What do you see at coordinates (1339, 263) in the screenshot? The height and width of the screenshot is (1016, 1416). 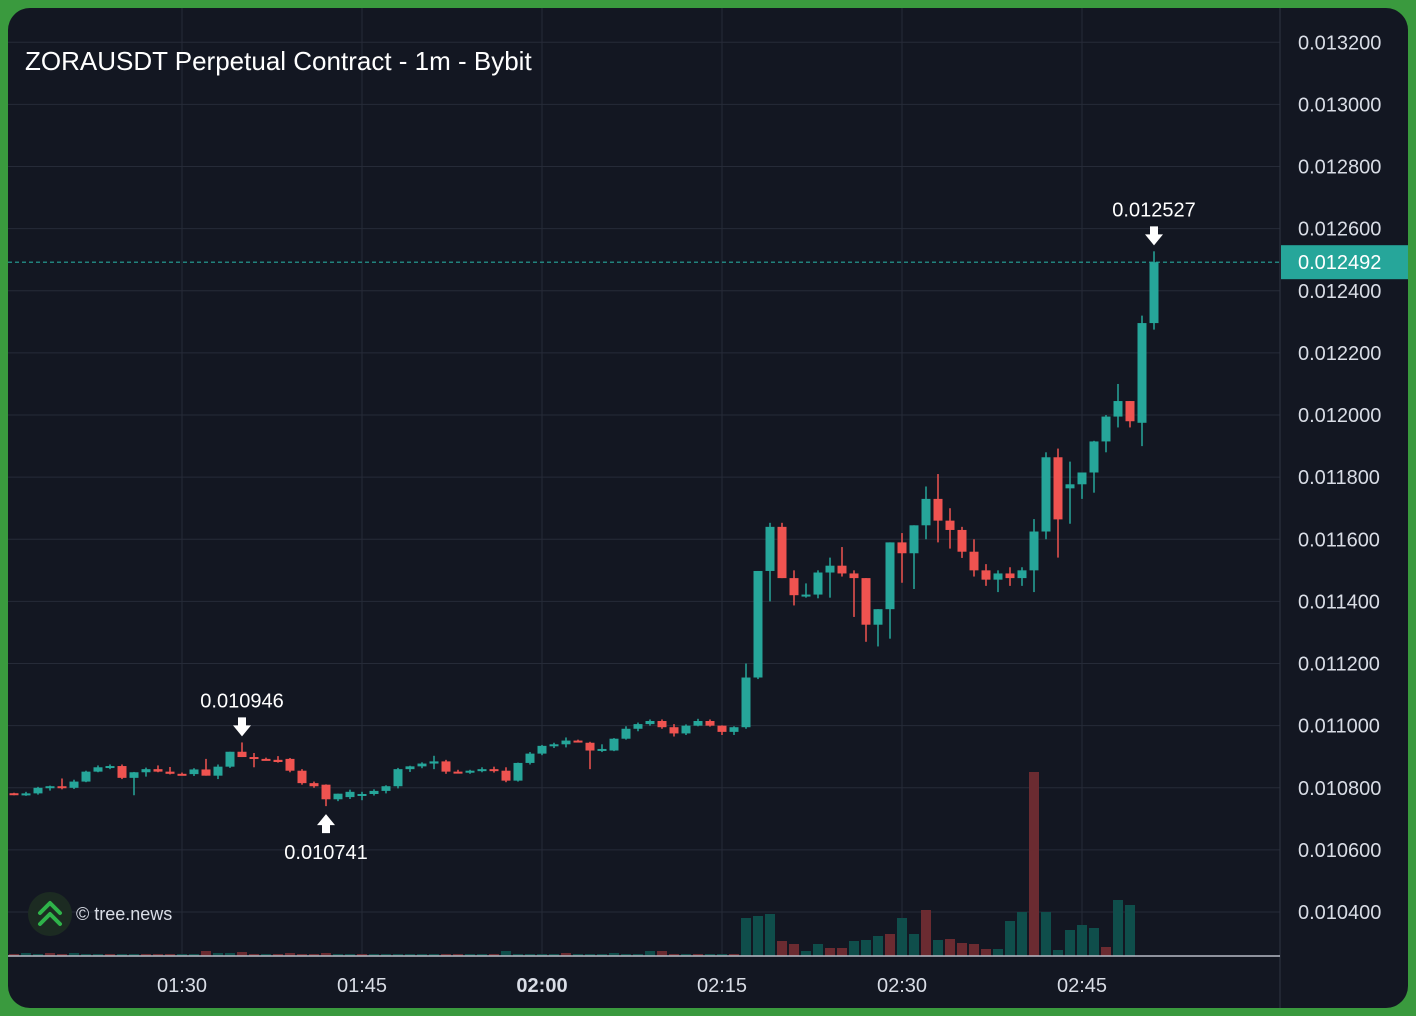 I see `last-price-label: 0.012492` at bounding box center [1339, 263].